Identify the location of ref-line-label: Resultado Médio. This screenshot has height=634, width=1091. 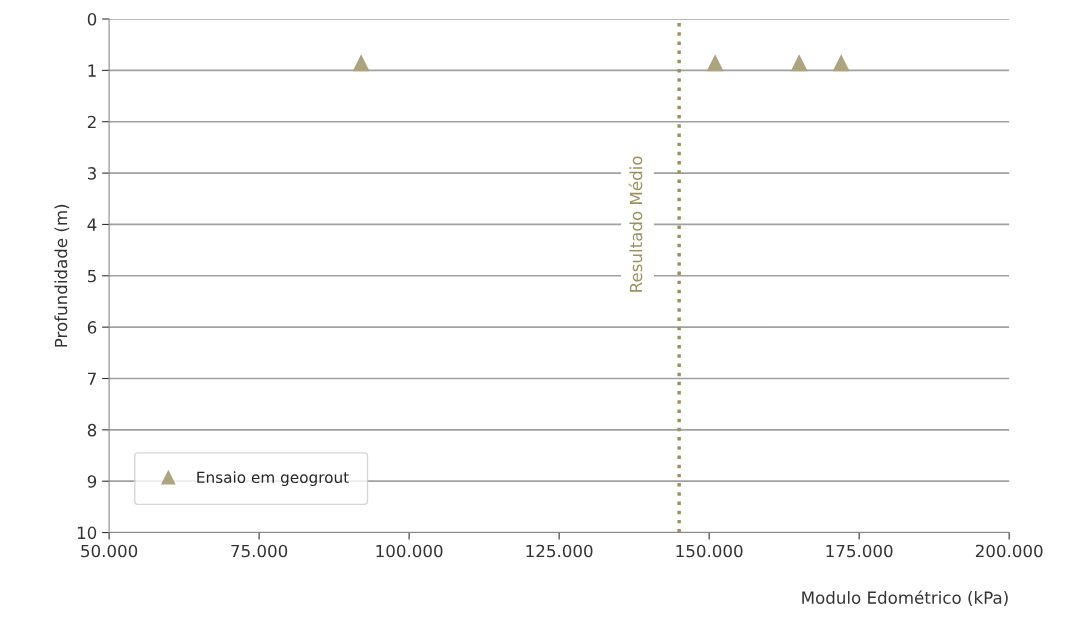
(635, 224).